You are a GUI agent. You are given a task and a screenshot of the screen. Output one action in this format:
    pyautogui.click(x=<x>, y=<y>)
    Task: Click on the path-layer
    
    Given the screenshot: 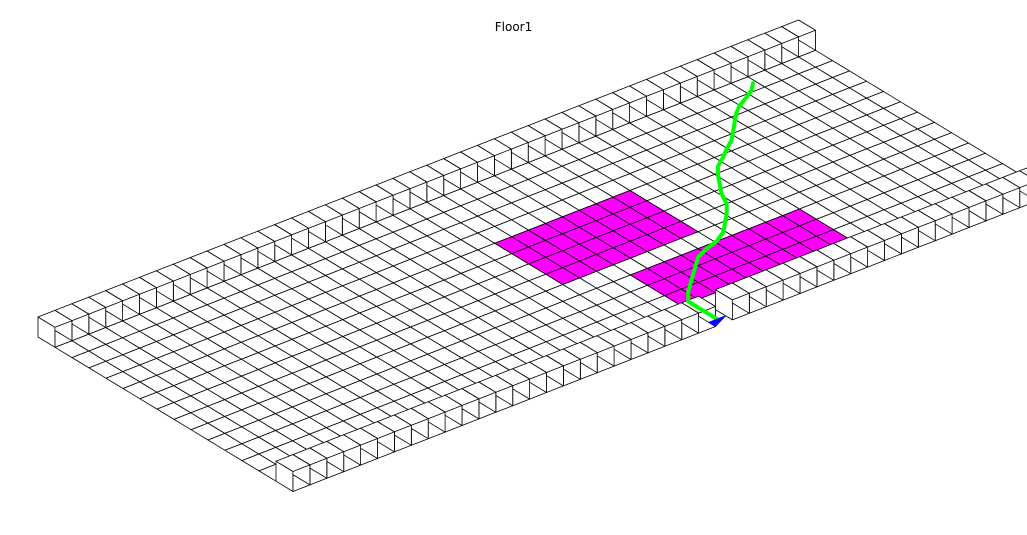 What is the action you would take?
    pyautogui.click(x=720, y=202)
    